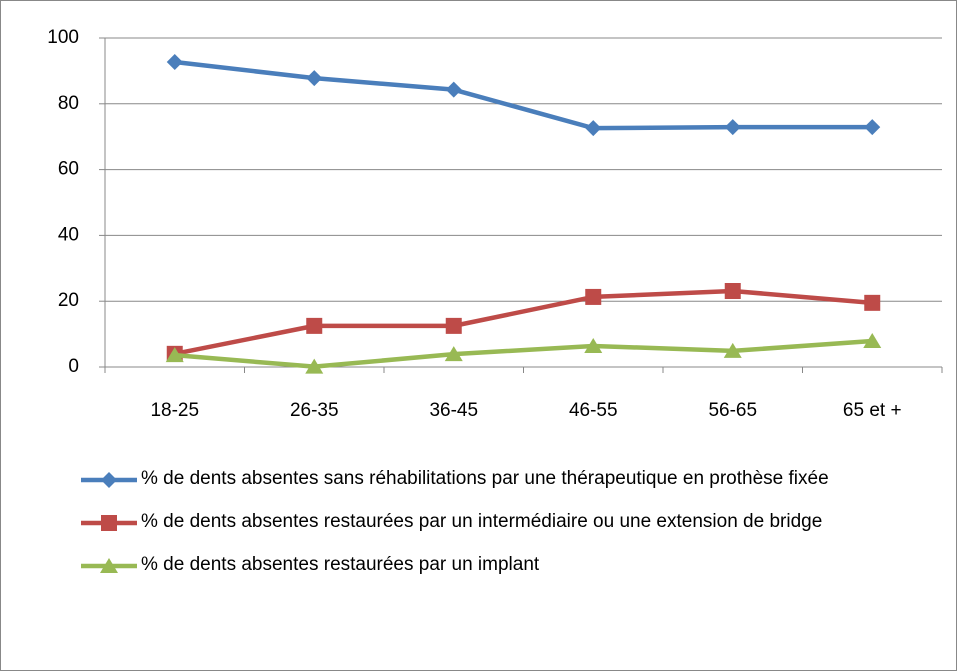 The width and height of the screenshot is (957, 671). Describe the element at coordinates (593, 410) in the screenshot. I see `x-tick-label: 46-55` at that location.